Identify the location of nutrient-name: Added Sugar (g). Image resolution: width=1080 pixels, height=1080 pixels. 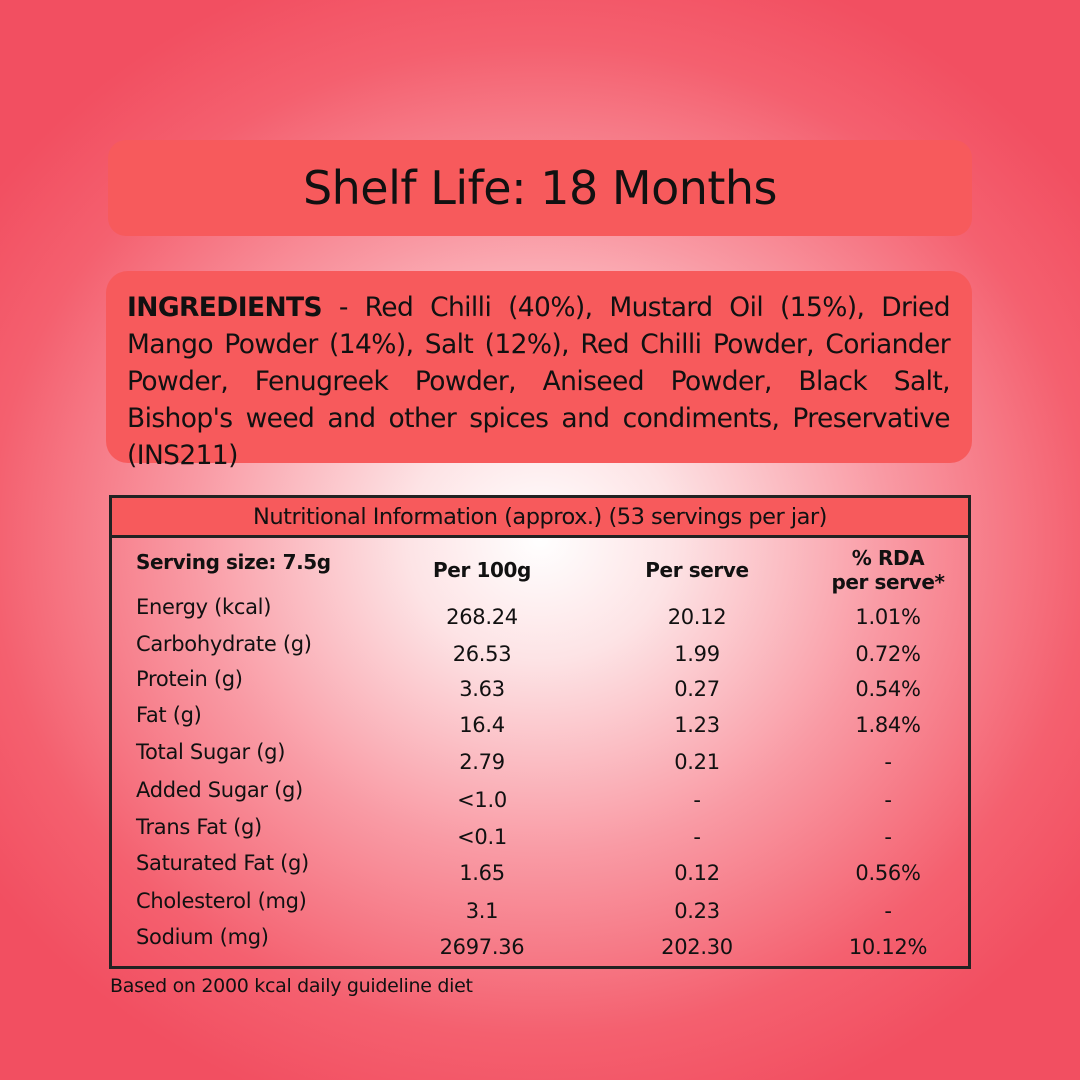
(219, 790).